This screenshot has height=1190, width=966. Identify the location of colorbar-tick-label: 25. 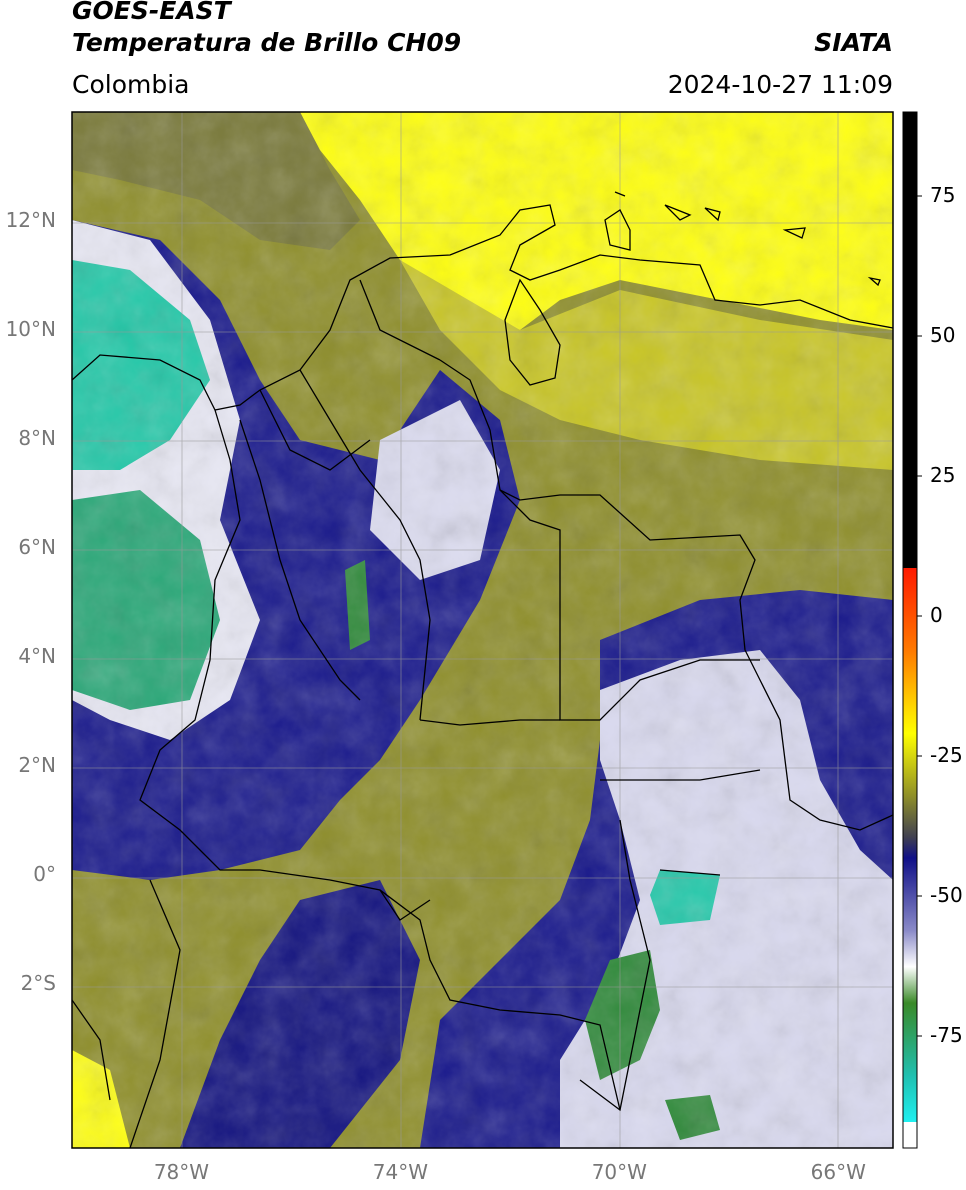
(943, 475).